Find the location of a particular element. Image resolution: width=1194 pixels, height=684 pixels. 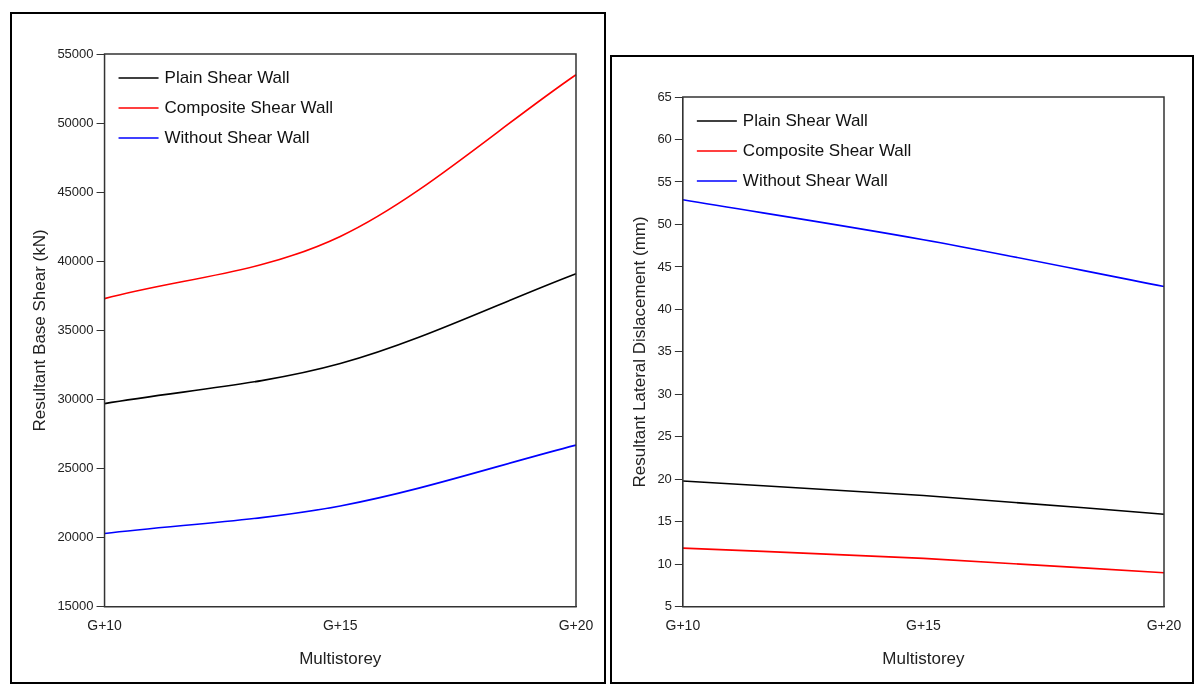

y-tick-label: 20 is located at coordinates (664, 478).